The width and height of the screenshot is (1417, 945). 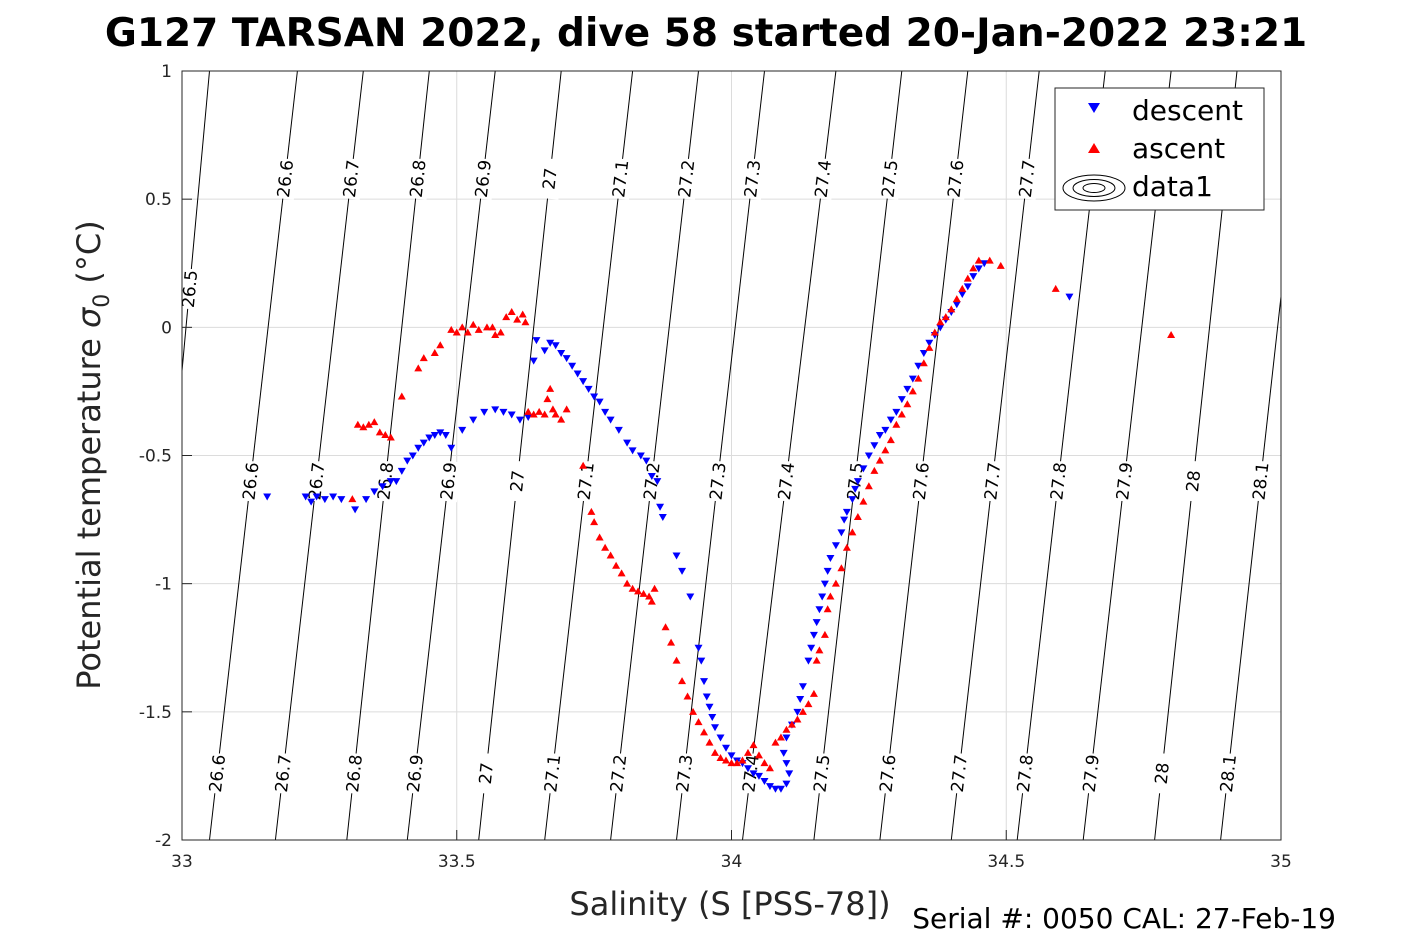 What do you see at coordinates (155, 457) in the screenshot?
I see `y-tick-label: -0.5` at bounding box center [155, 457].